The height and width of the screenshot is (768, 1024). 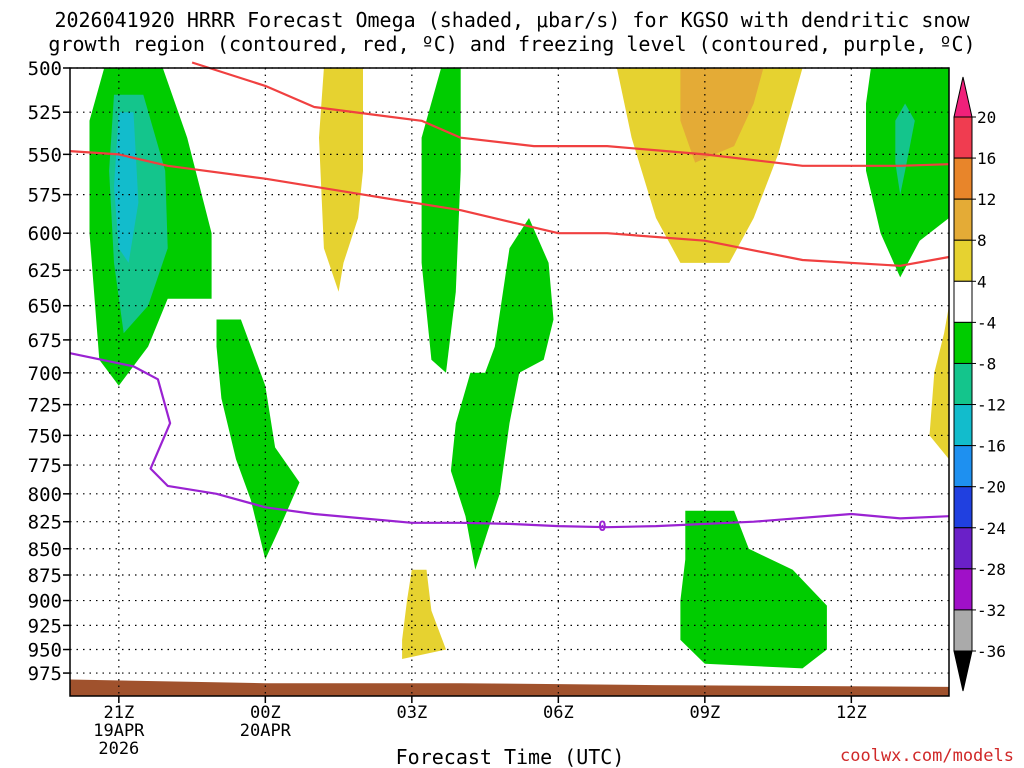 I want to click on terrain-layer, so click(x=509, y=687).